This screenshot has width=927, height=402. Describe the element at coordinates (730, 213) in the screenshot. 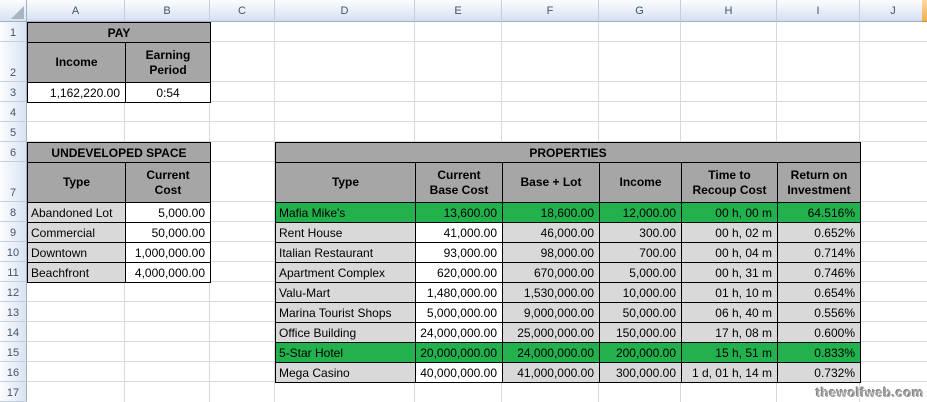

I see `properties-cell-time-to-recoup: 00 h, 00 m` at that location.